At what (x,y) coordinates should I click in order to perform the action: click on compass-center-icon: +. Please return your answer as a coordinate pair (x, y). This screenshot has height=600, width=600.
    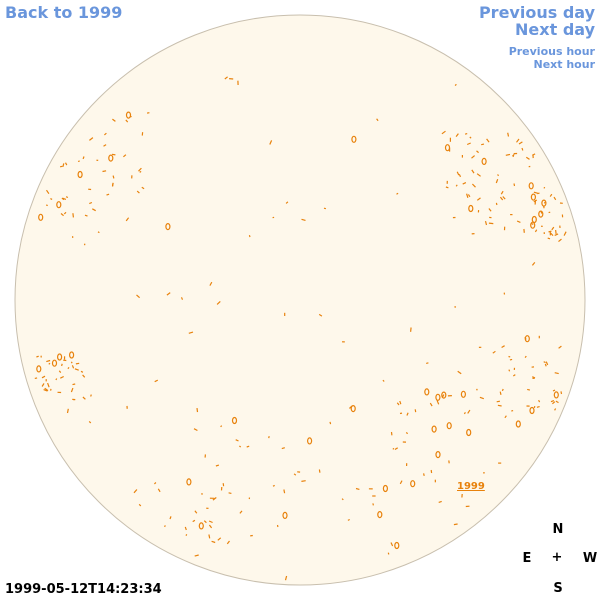
    Looking at the image, I should click on (557, 557).